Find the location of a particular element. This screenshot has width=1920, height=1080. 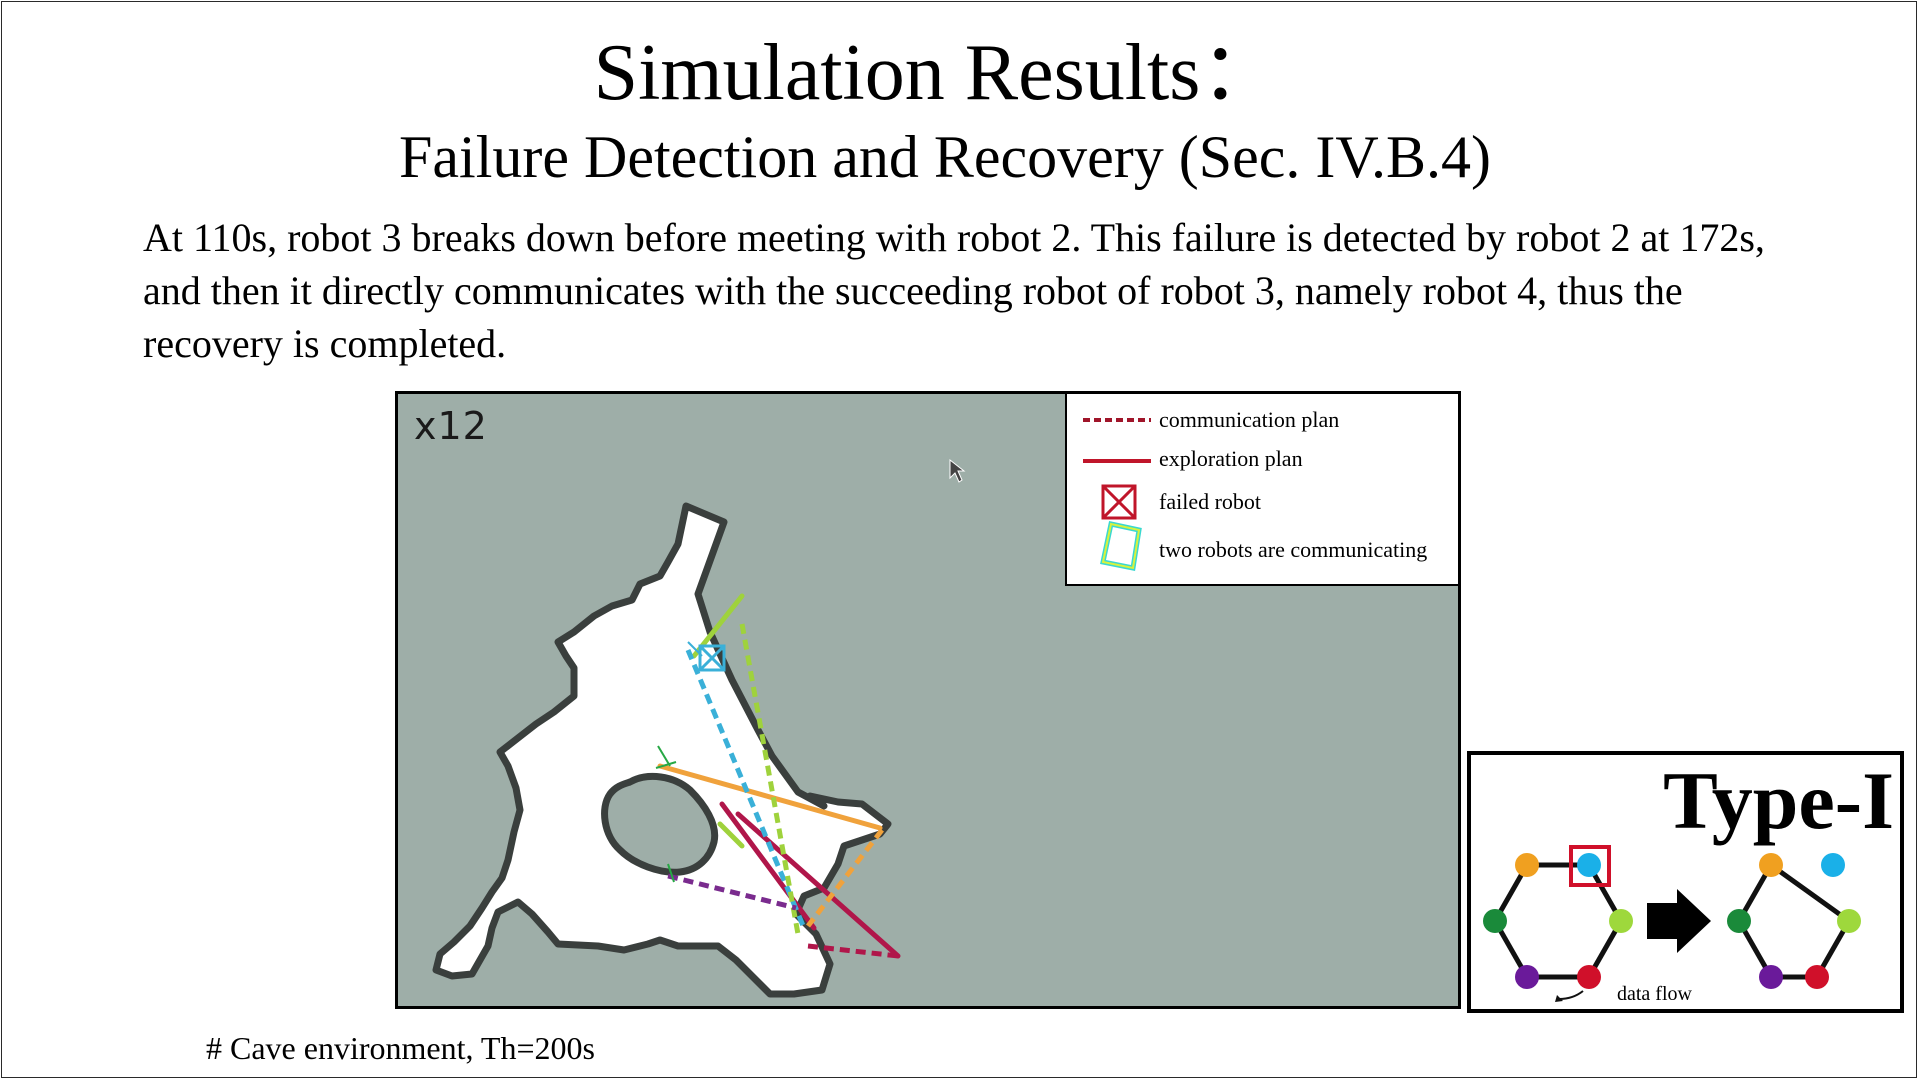

pentagon-after is located at coordinates (1794, 921).